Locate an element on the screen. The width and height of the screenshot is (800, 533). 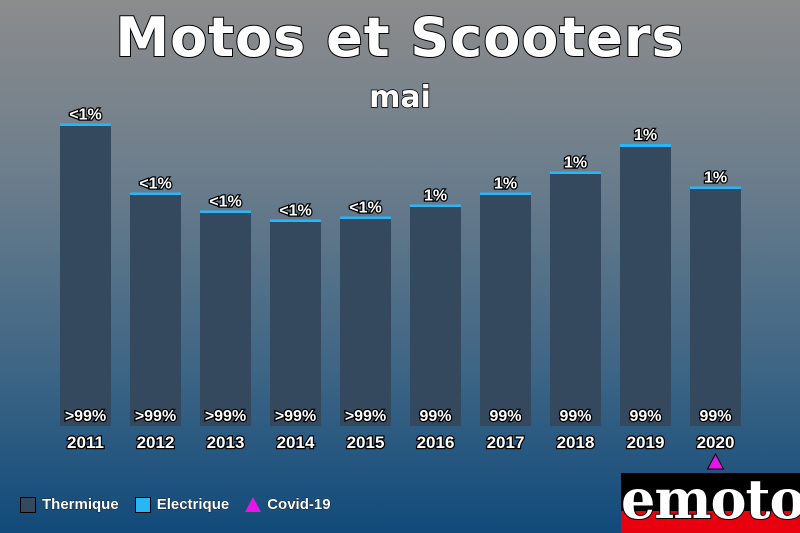
bar-thermique-2017 is located at coordinates (505, 310).